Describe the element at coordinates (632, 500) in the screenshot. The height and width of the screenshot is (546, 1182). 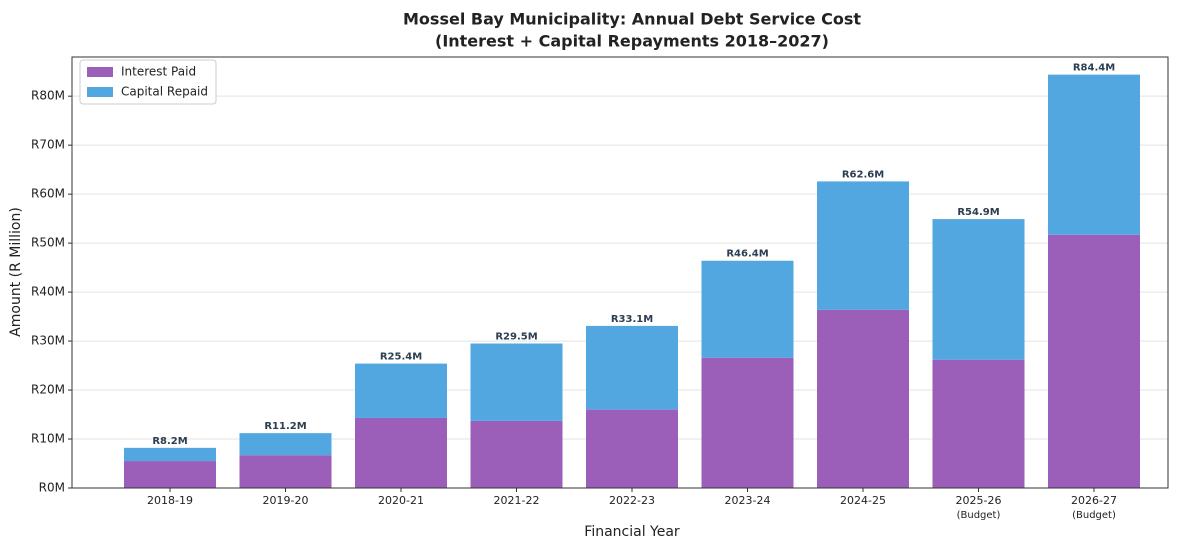
I see `x-tick-label: 2022-23` at that location.